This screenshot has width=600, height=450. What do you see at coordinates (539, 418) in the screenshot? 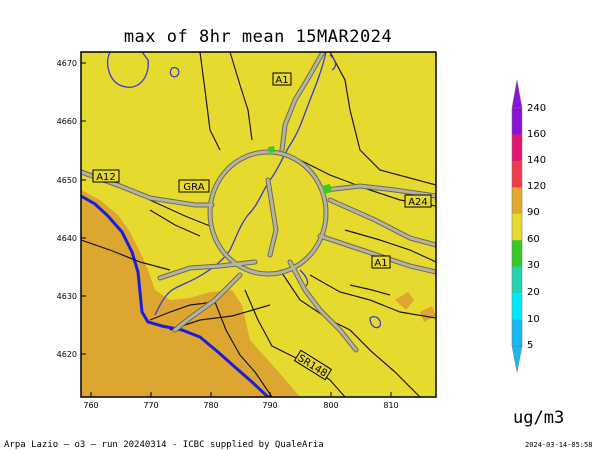
I see `unit-label: ug/m3` at bounding box center [539, 418].